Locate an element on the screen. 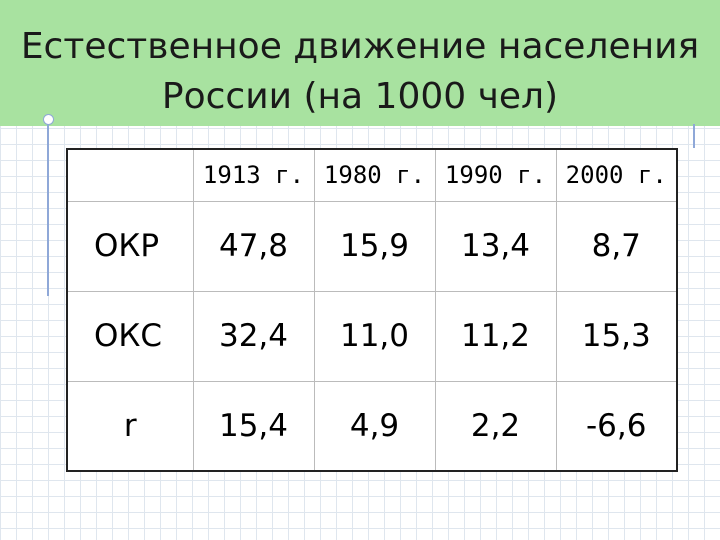  header-cell-year: 1913 г. is located at coordinates (253, 175).